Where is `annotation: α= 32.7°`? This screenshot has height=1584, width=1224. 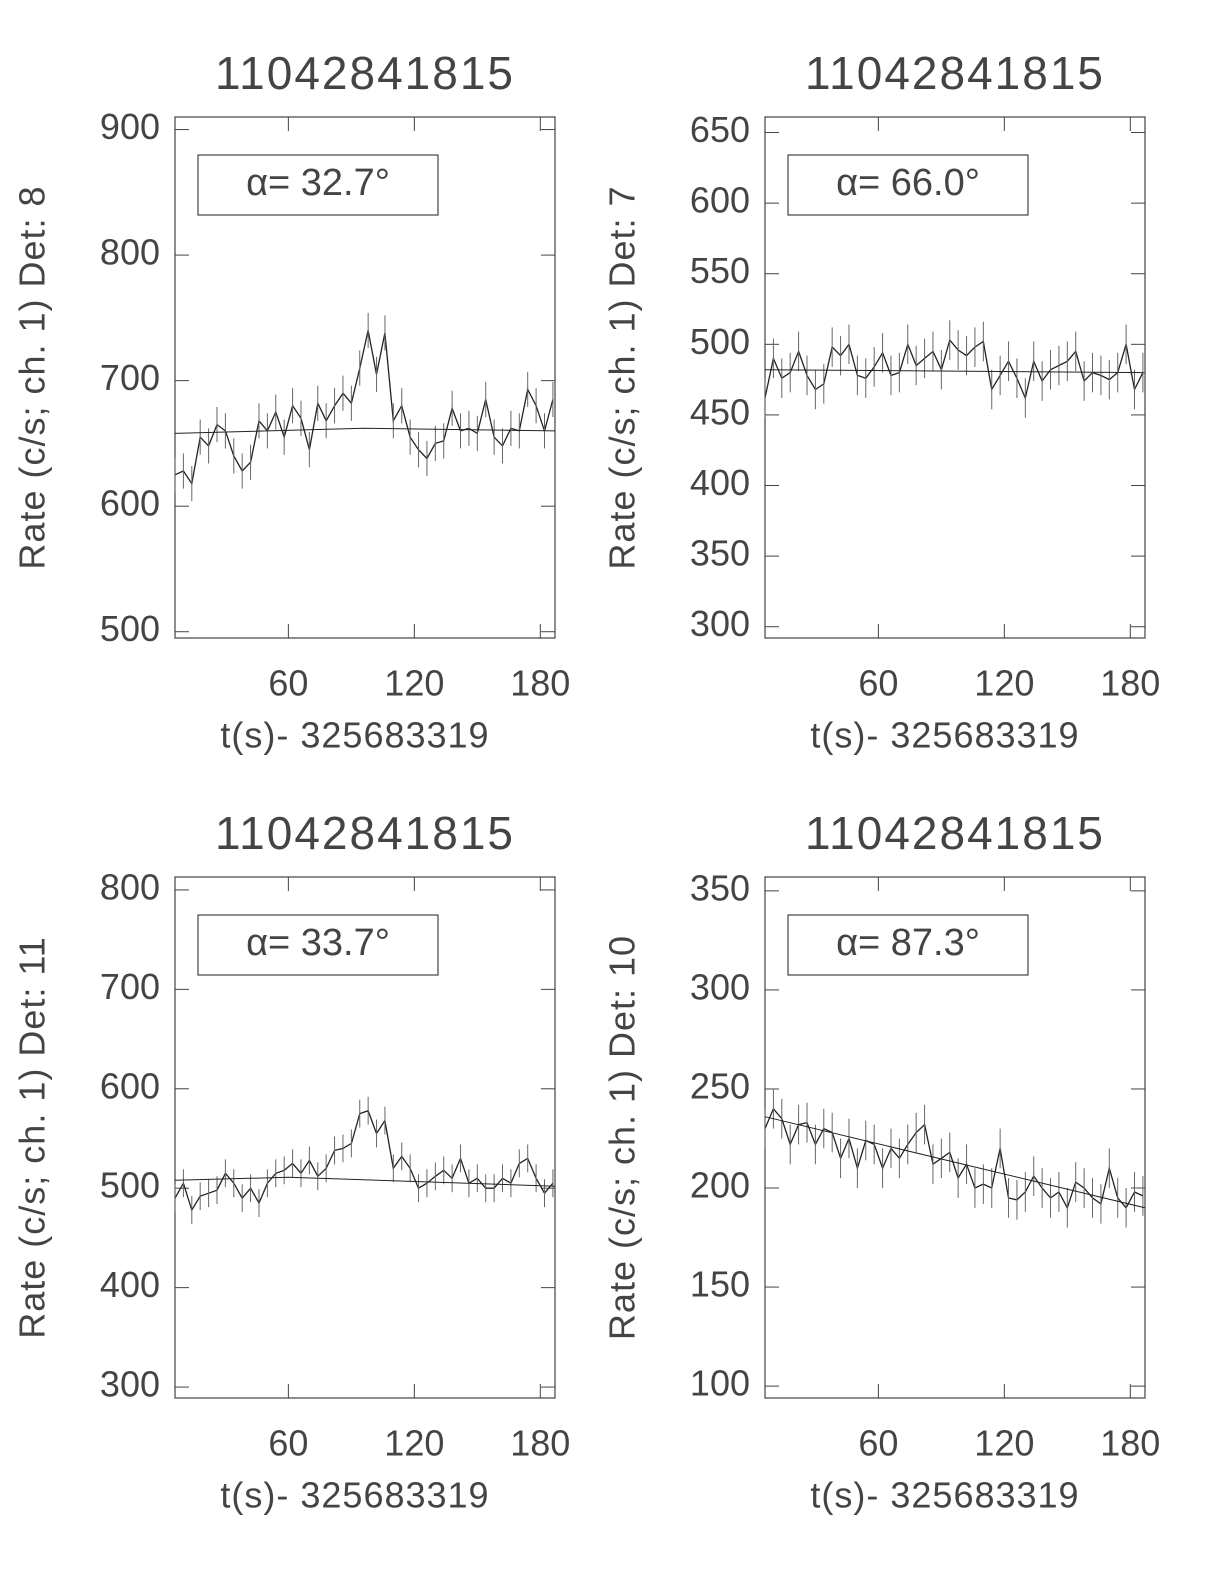
annotation: α= 32.7° is located at coordinates (318, 183).